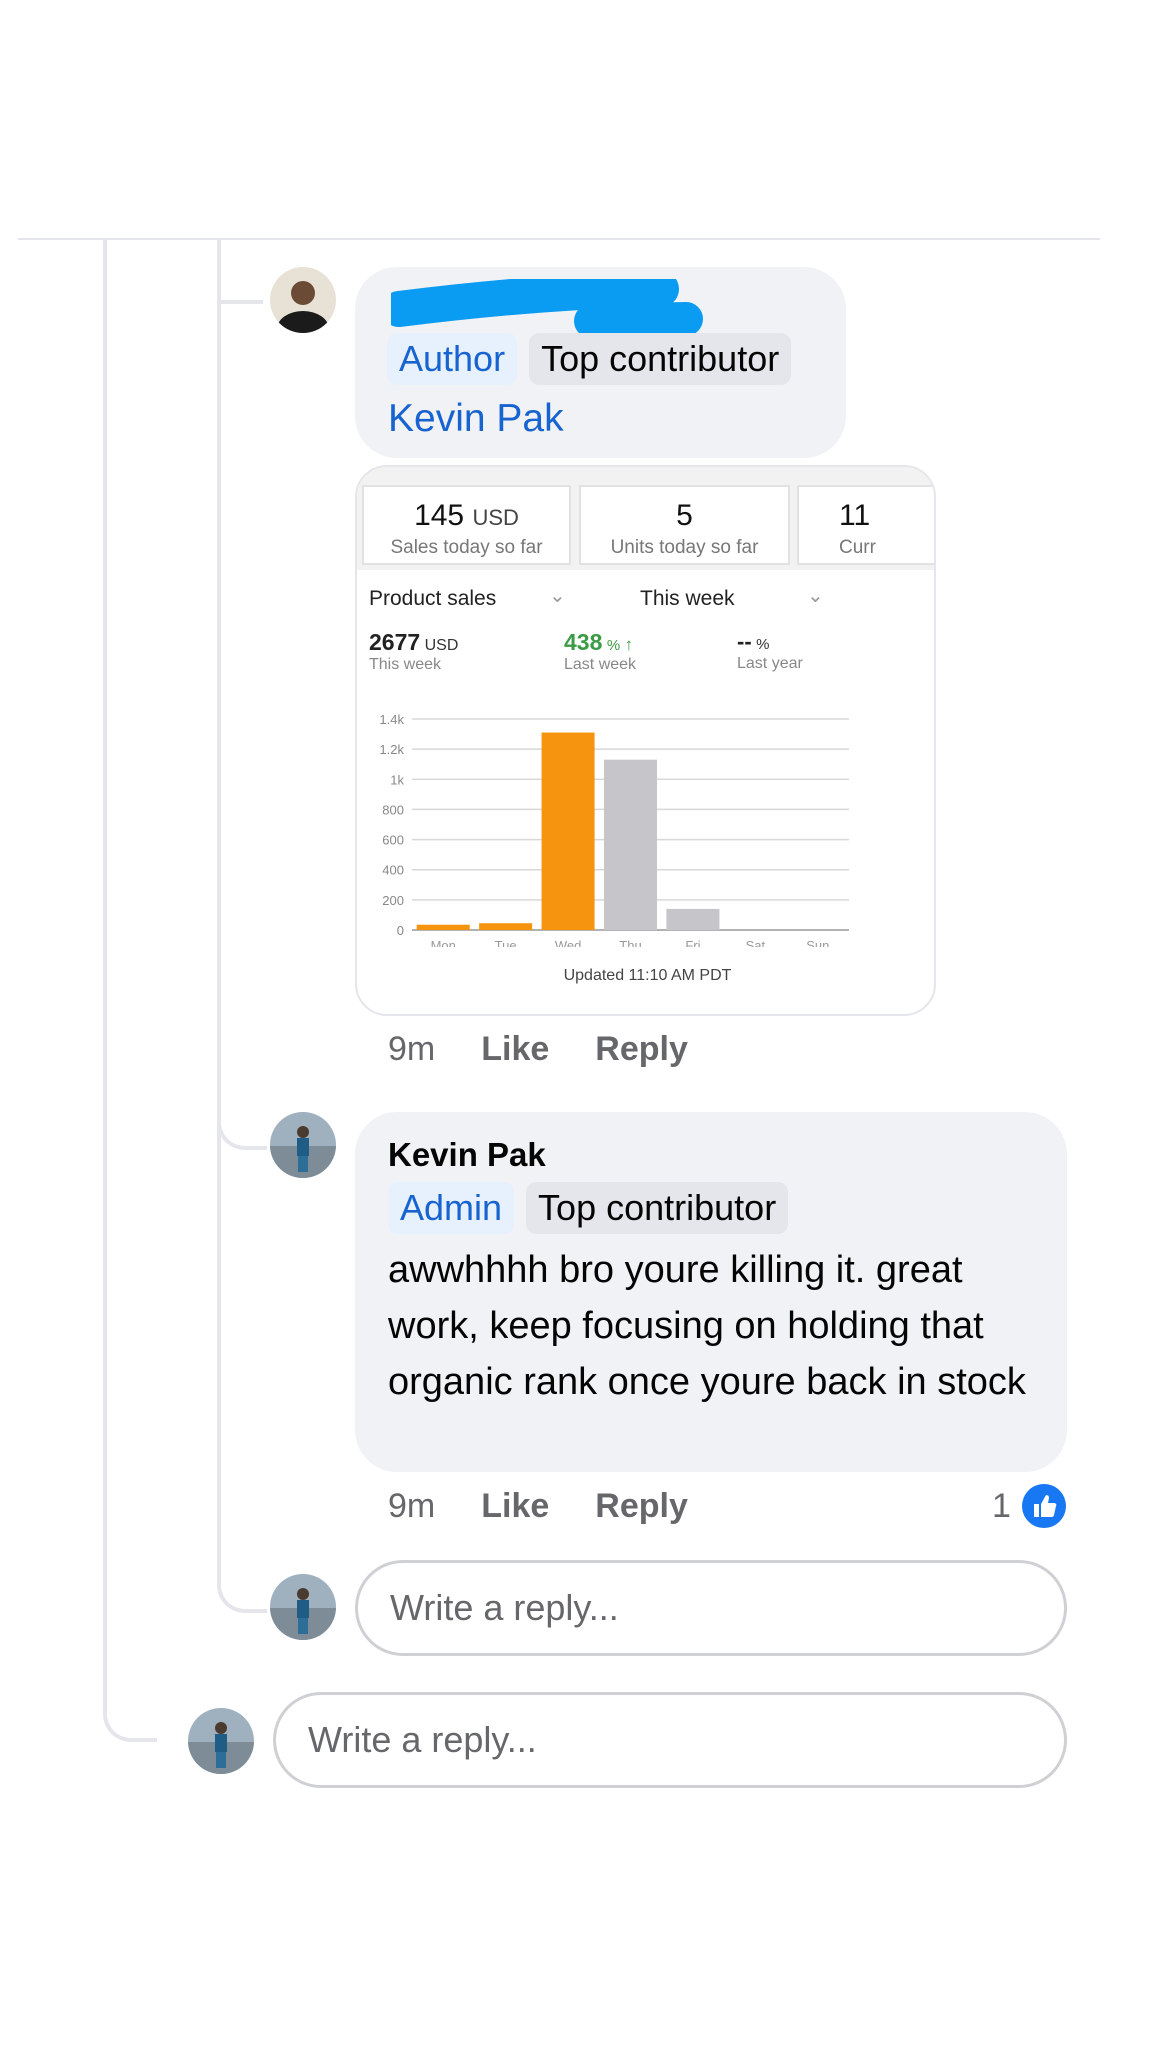  Describe the element at coordinates (583, 642) in the screenshot. I see `summary-value: 438` at that location.